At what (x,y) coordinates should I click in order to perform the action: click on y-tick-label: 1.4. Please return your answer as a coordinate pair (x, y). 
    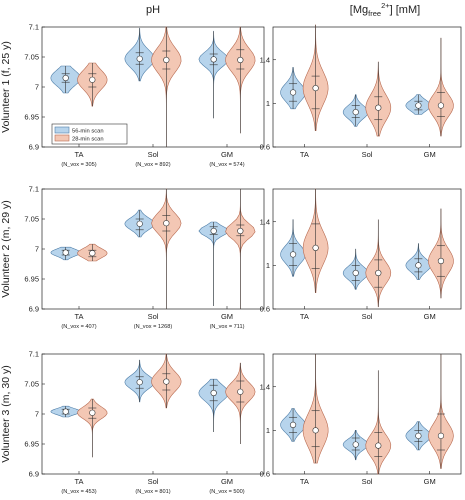
    Looking at the image, I should click on (265, 59).